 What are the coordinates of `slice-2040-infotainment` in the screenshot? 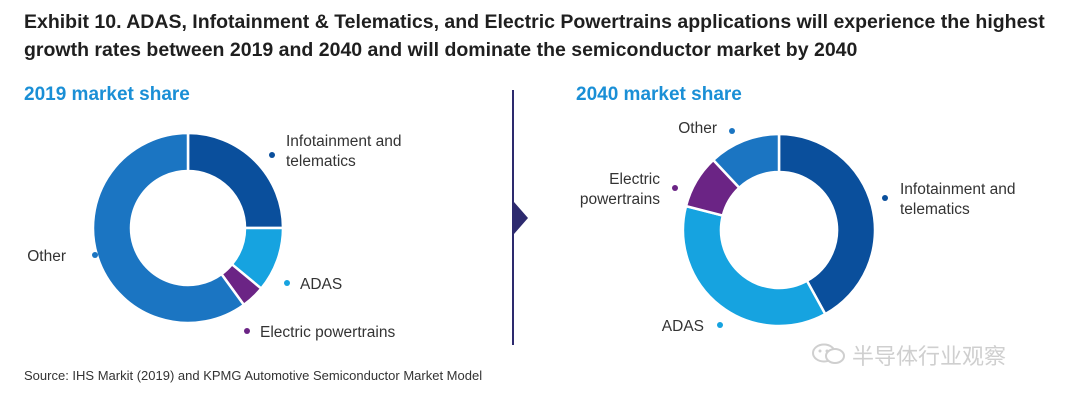 It's located at (827, 224).